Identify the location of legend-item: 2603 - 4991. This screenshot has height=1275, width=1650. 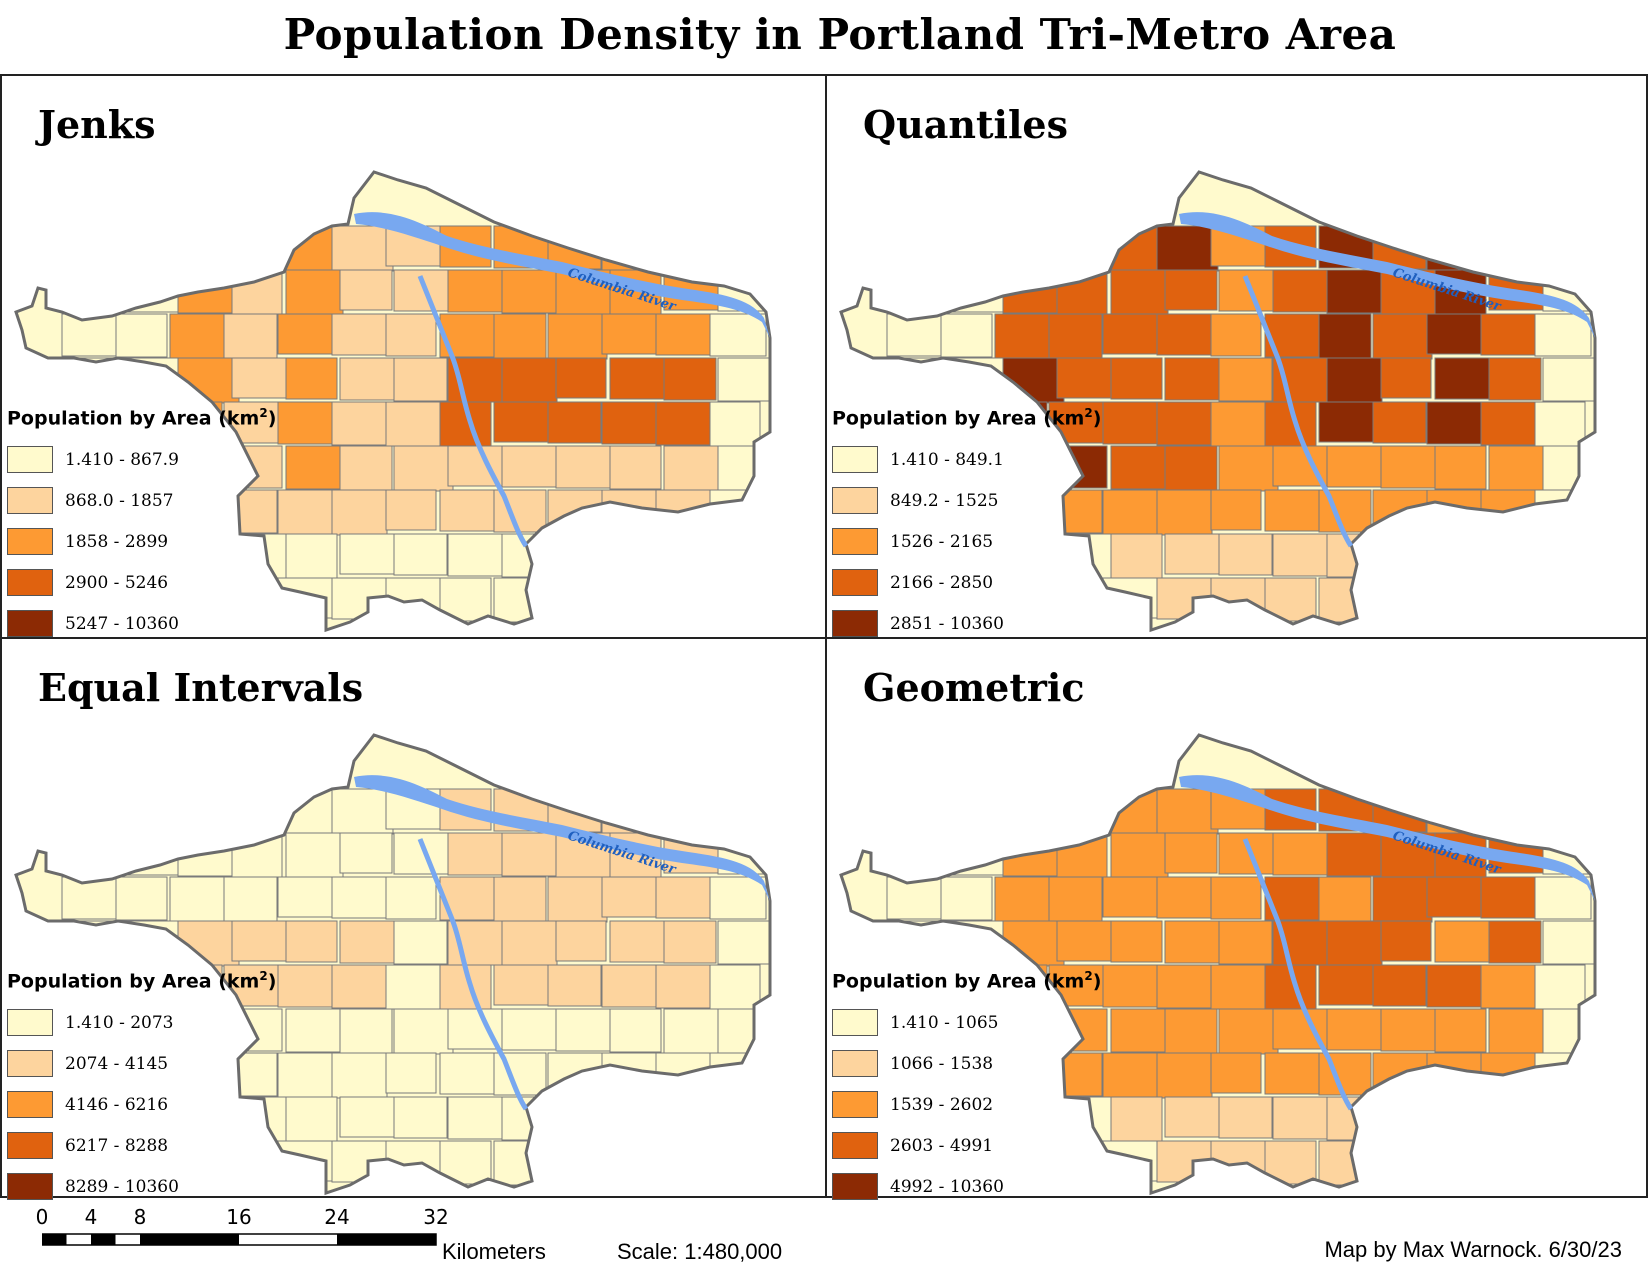
(966, 1145).